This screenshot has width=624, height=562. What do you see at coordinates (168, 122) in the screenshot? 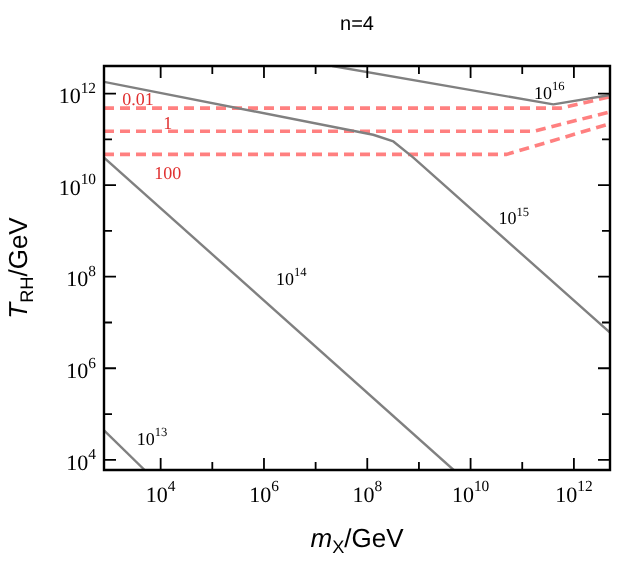
I see `series-label: 1` at bounding box center [168, 122].